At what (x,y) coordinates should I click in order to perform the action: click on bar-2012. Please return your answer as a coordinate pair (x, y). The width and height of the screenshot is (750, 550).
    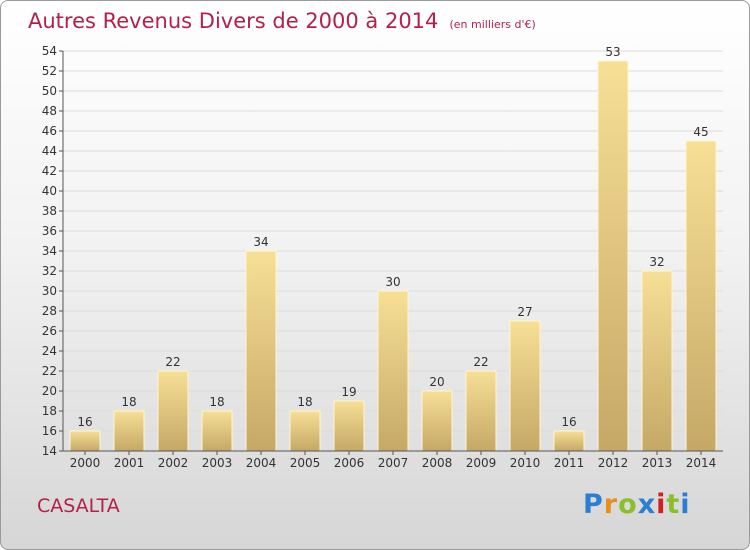
    Looking at the image, I should click on (613, 256).